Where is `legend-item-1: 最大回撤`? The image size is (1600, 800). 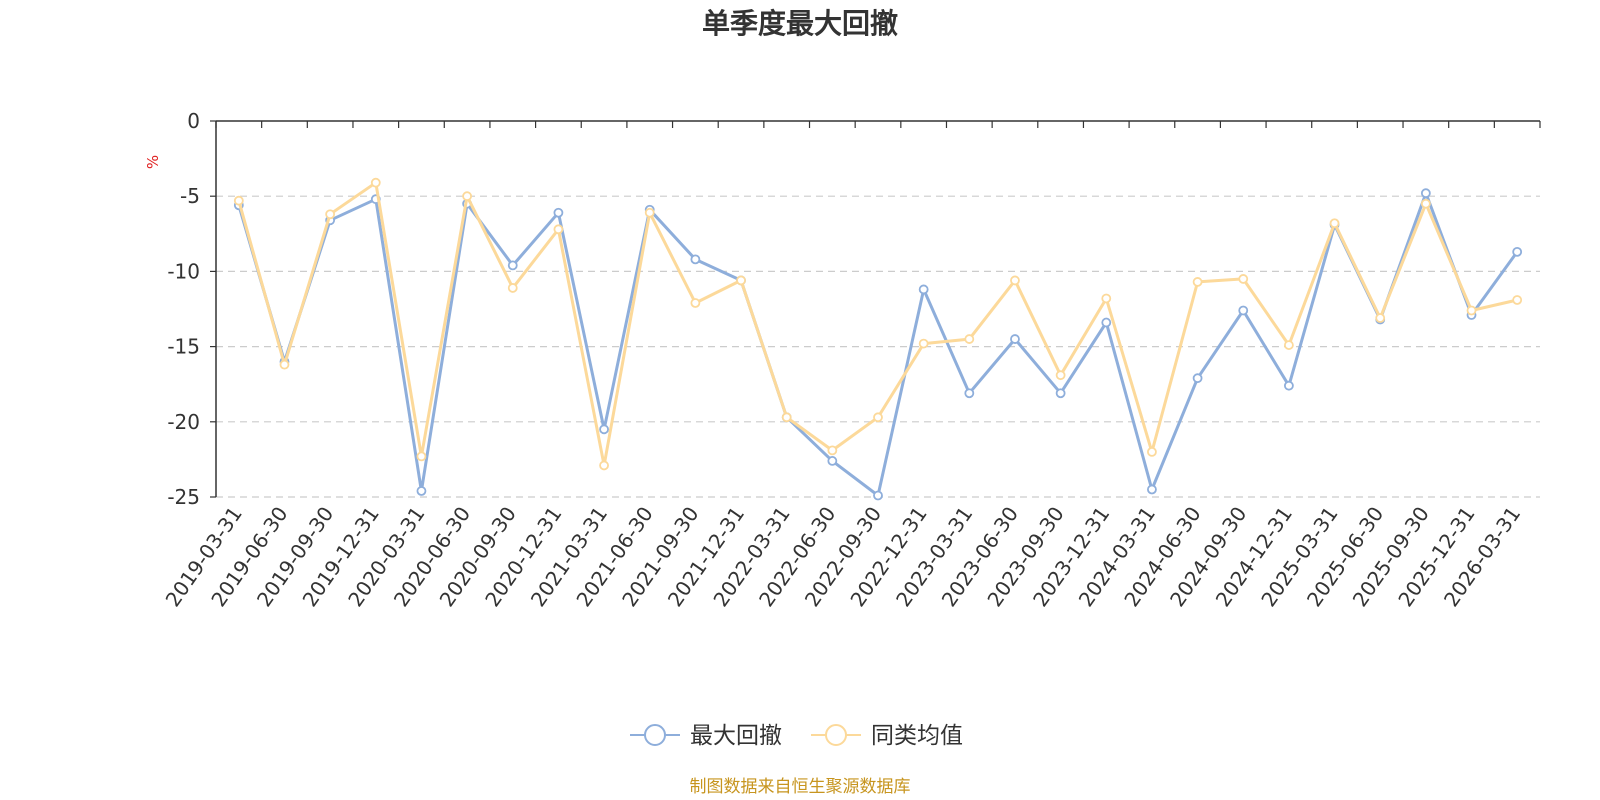
legend-item-1: 最大回撤 is located at coordinates (706, 736).